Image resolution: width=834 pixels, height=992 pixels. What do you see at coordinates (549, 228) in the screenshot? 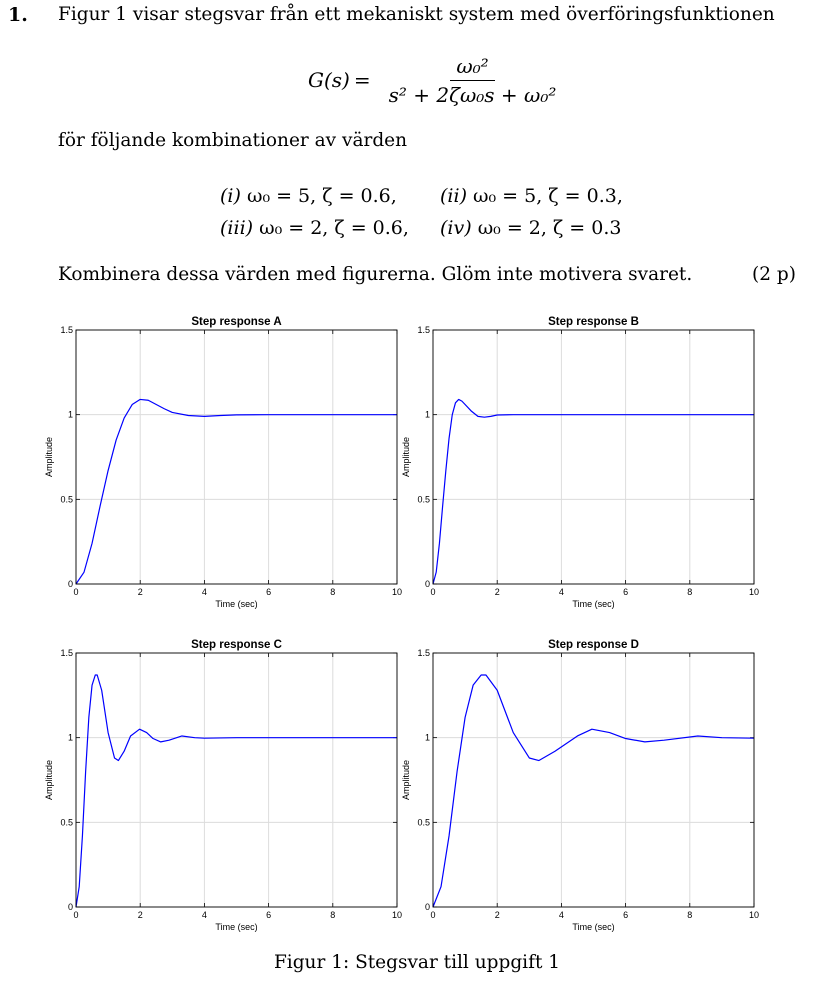
I see `combination-text: ω₀ = 2, ζ = 0.3` at bounding box center [549, 228].